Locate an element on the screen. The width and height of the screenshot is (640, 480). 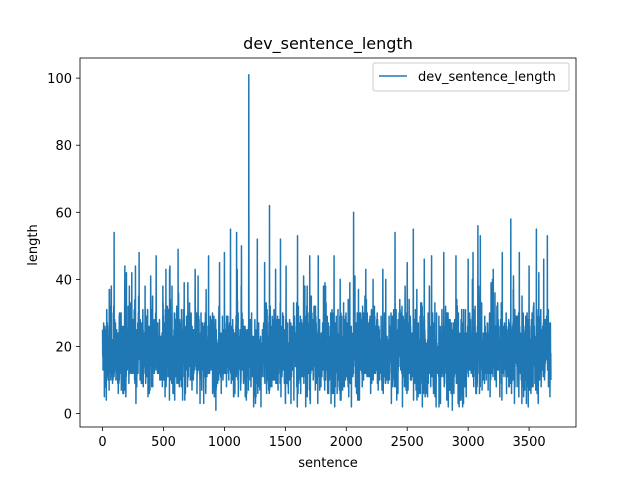
x-tick-label: 500 is located at coordinates (163, 442).